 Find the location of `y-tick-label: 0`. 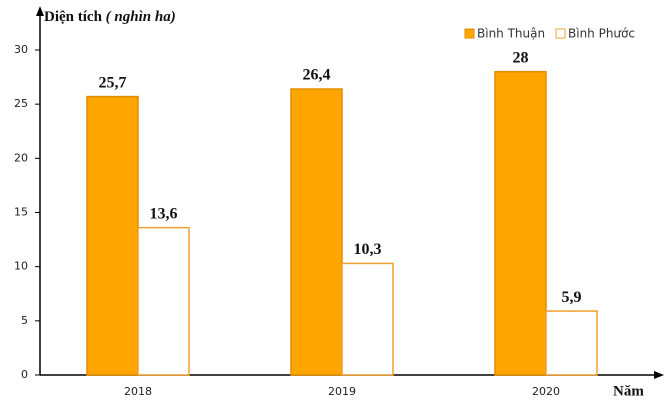

y-tick-label: 0 is located at coordinates (24, 374).